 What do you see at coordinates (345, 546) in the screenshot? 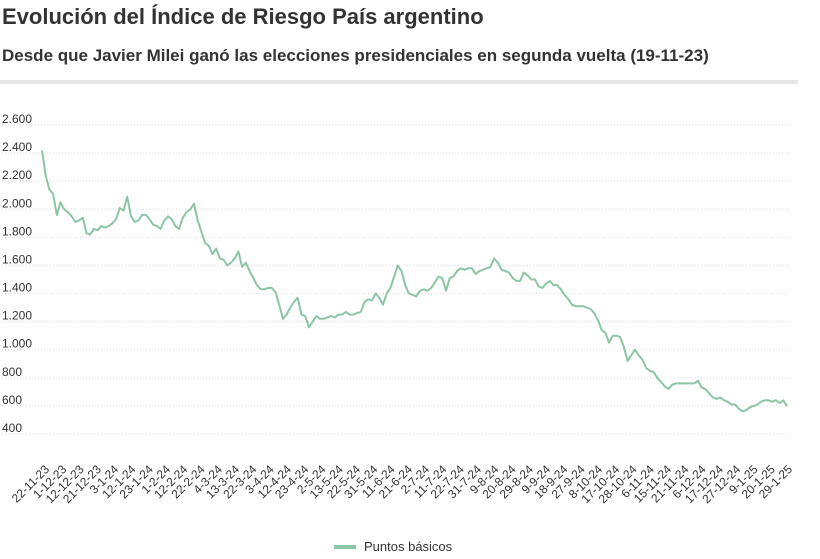
I see `legend-swatch` at bounding box center [345, 546].